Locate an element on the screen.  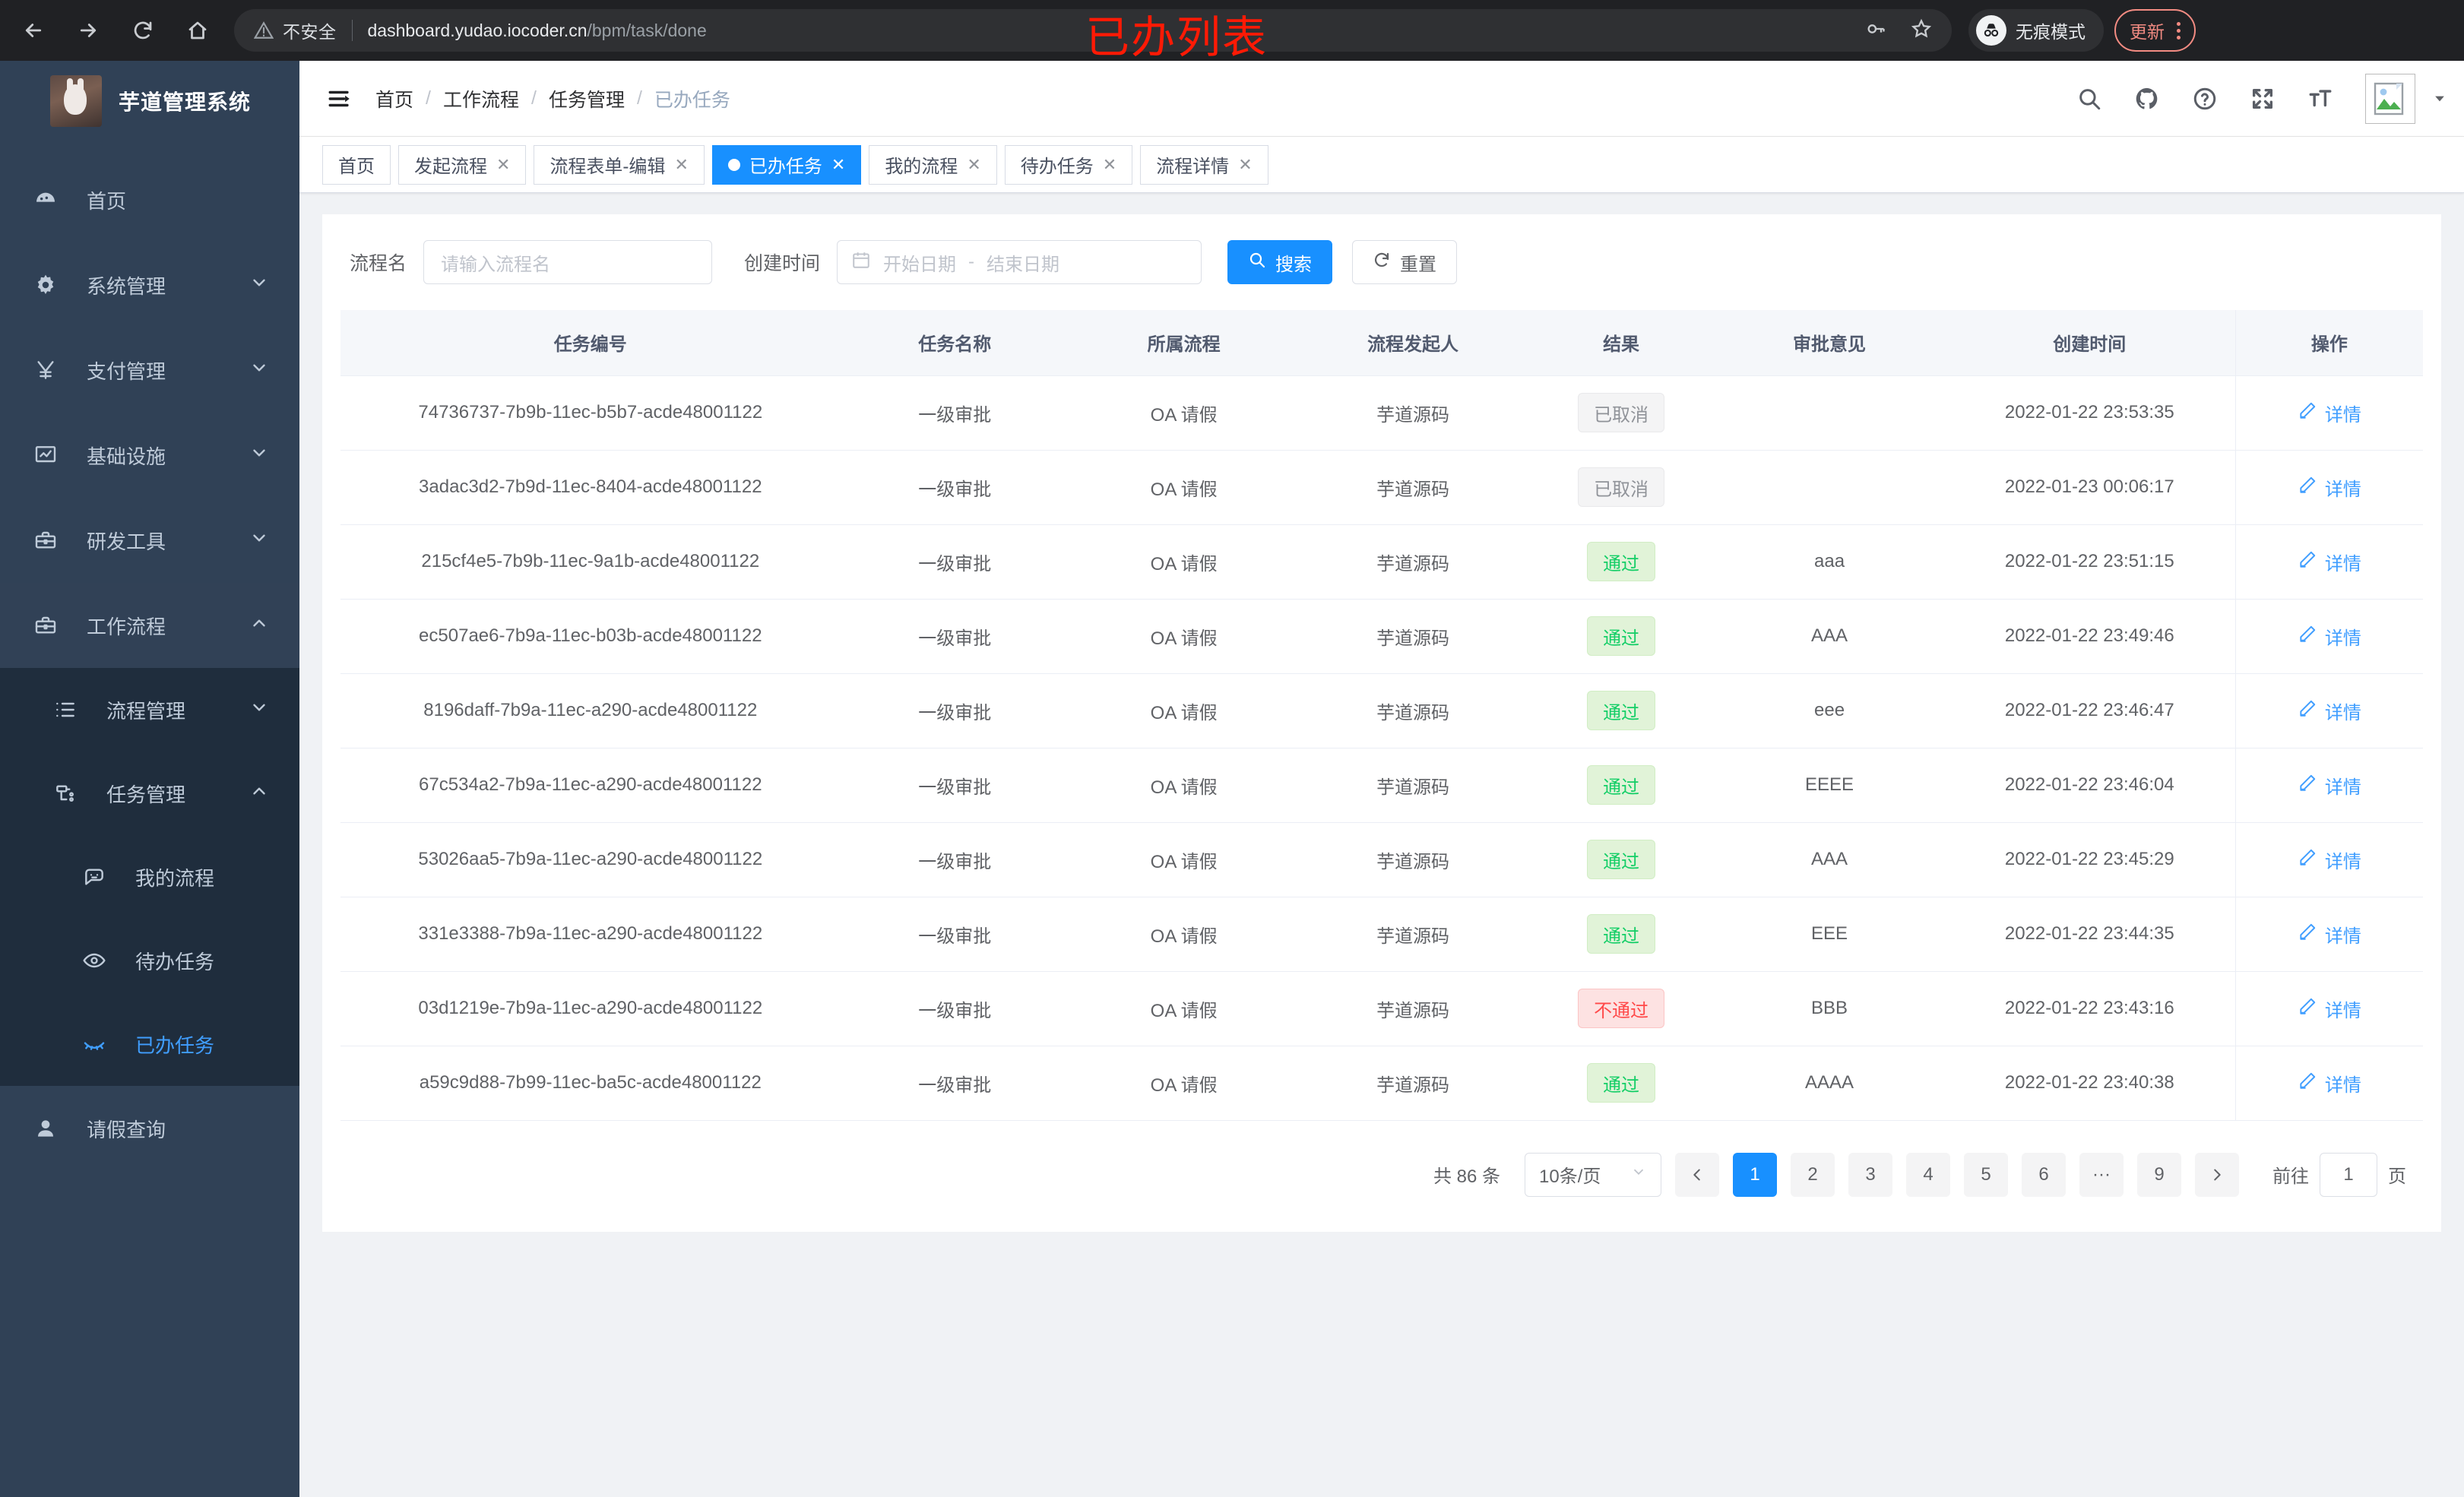
incognito-icon is located at coordinates (1991, 30).